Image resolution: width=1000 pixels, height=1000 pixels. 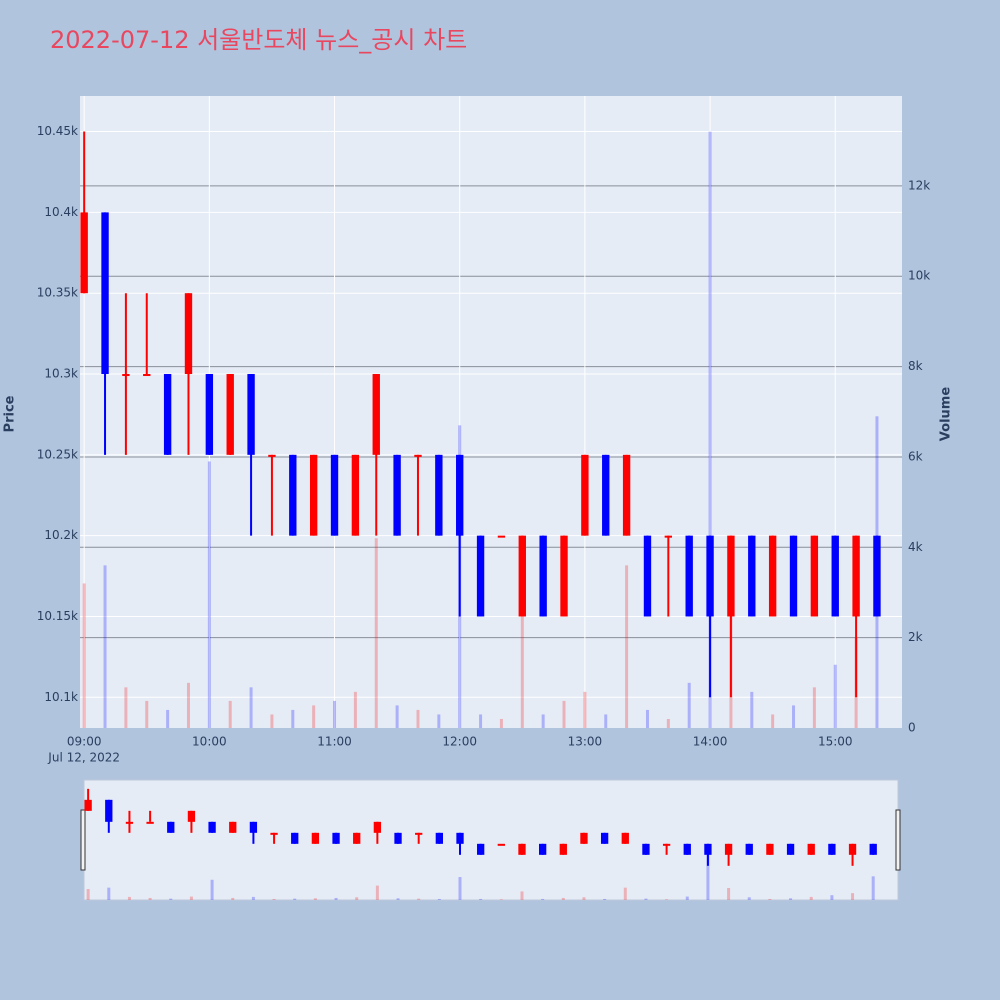 I want to click on x-date-label: Jul 12, 2022, so click(x=83, y=758).